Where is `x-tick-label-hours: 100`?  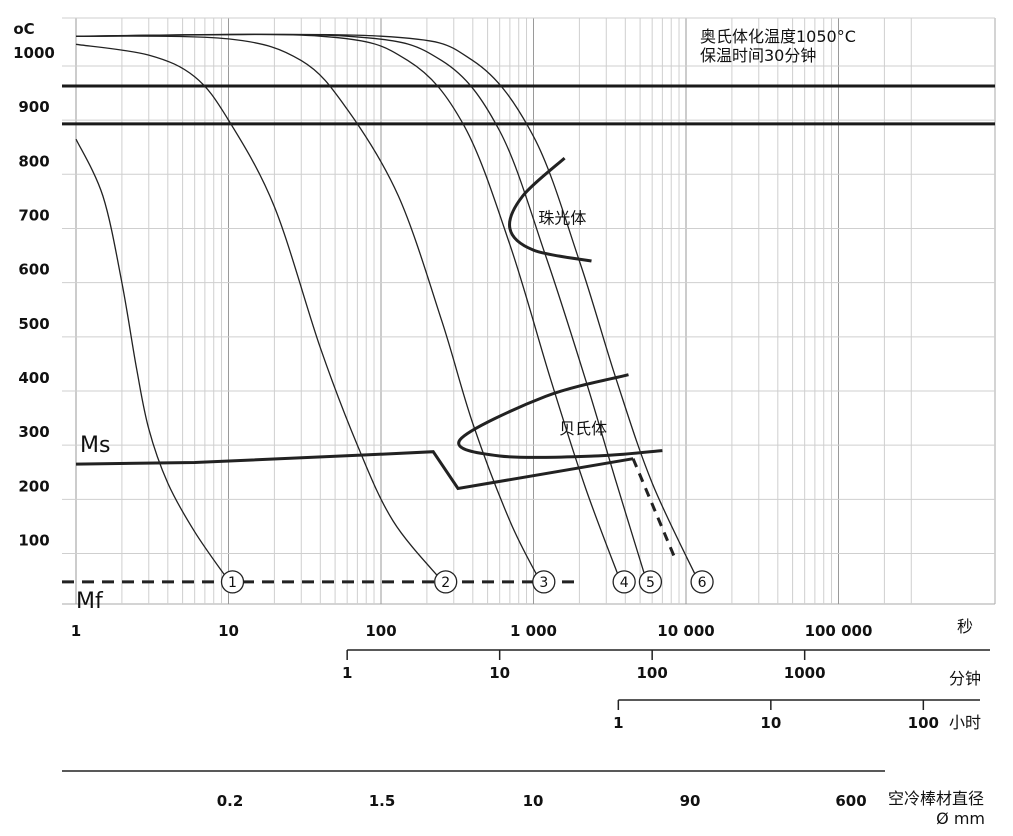
x-tick-label-hours: 100 is located at coordinates (923, 723).